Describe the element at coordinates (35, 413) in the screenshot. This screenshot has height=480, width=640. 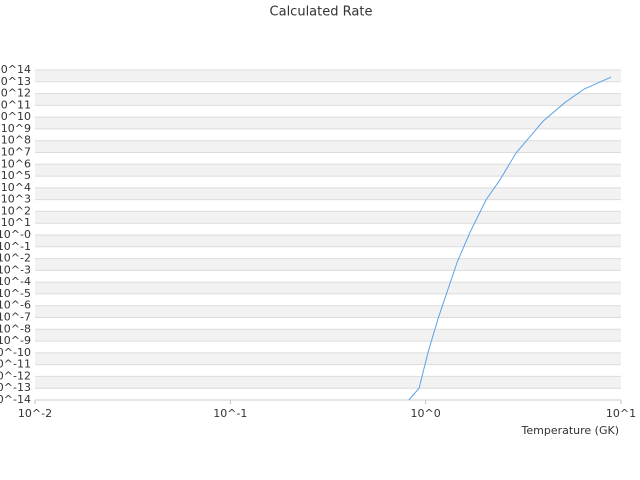
I see `x-tick-label: 10^-2` at that location.